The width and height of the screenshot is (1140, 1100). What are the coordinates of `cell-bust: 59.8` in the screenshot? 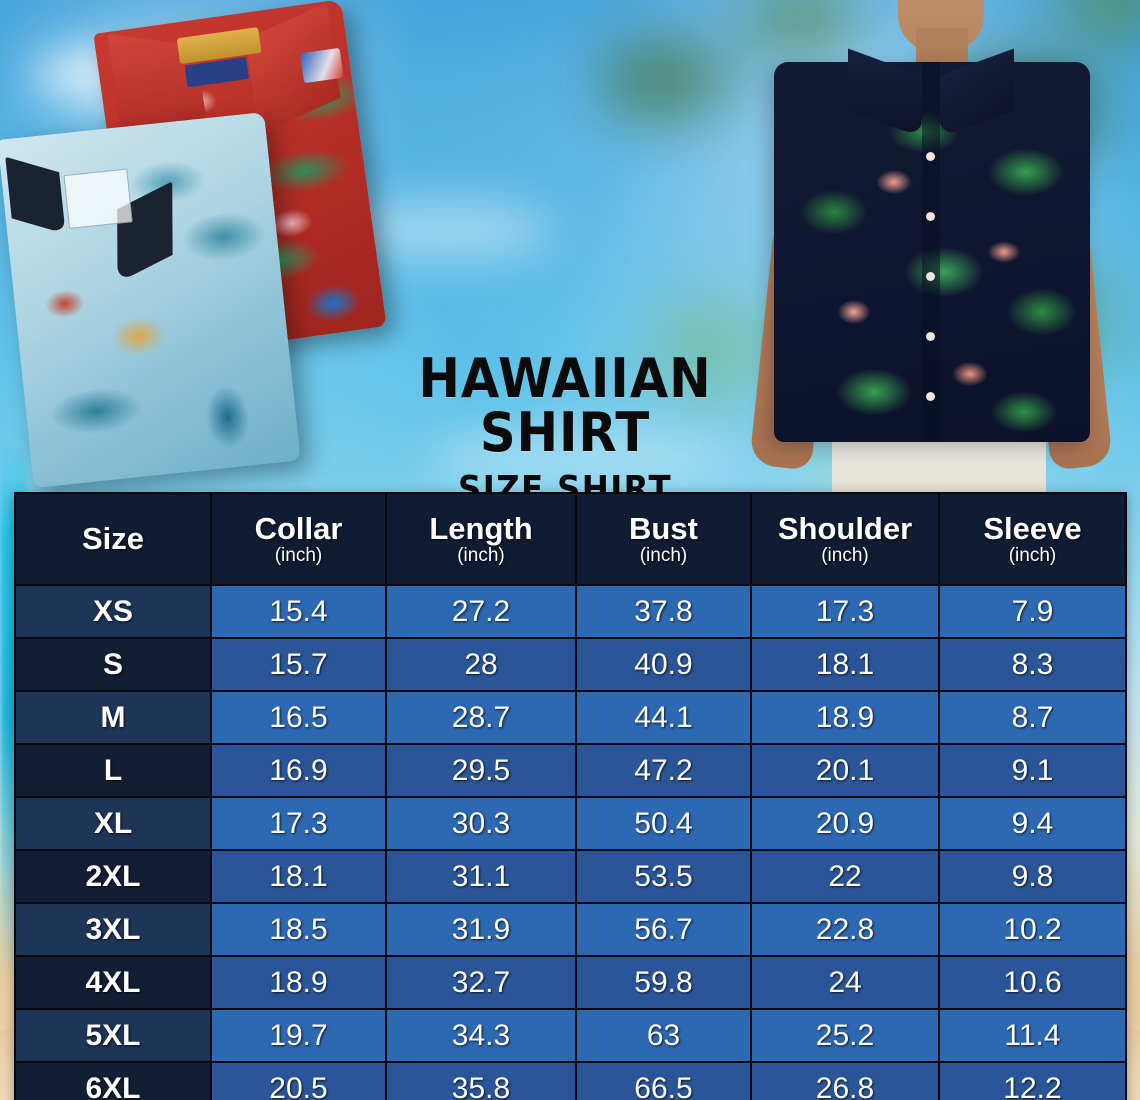 It's located at (663, 982).